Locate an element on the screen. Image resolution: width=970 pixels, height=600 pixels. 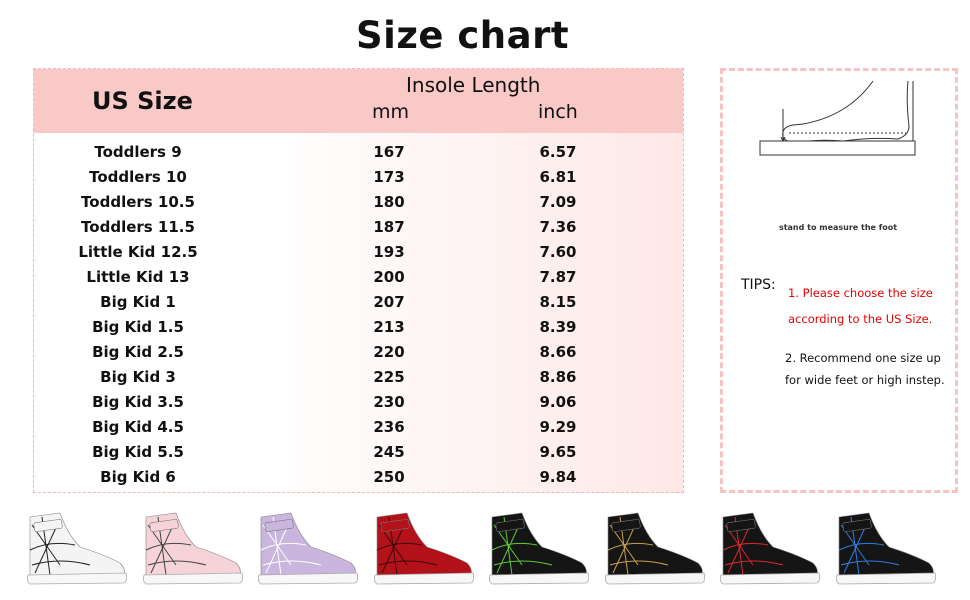
cell-inch: 8.39 is located at coordinates (558, 327).